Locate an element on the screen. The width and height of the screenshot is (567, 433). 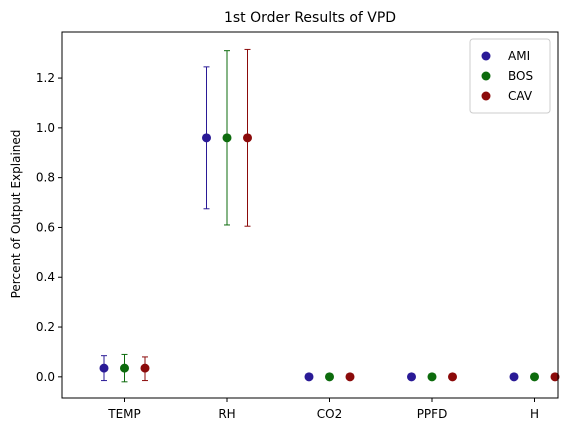
y-tick-label: 0.4 is located at coordinates (45, 277).